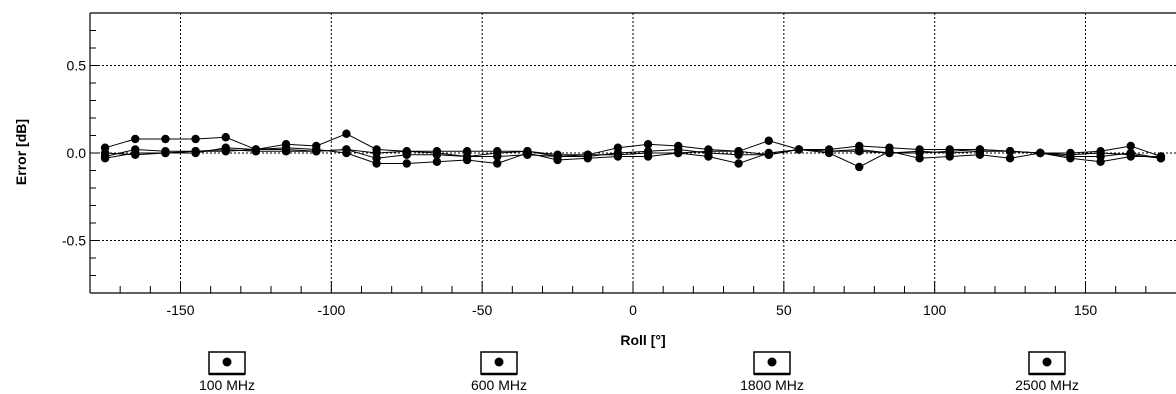 This screenshot has width=1176, height=394. I want to click on series, so click(633, 150).